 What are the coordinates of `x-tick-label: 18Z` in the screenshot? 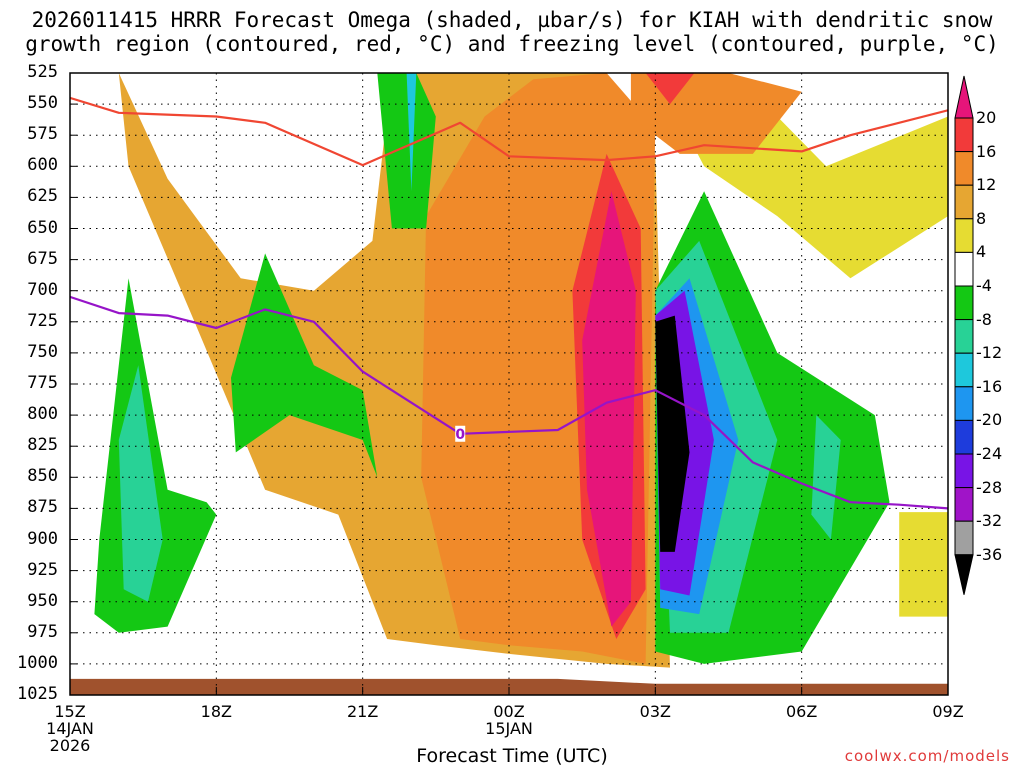 It's located at (216, 711).